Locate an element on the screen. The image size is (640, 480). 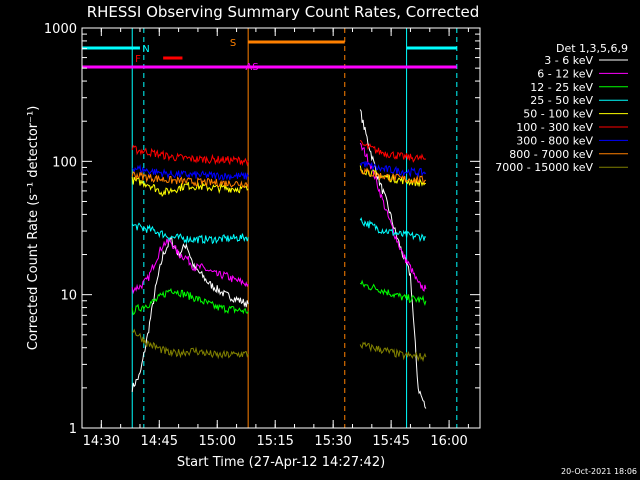
state-bar-label: F is located at coordinates (138, 59).